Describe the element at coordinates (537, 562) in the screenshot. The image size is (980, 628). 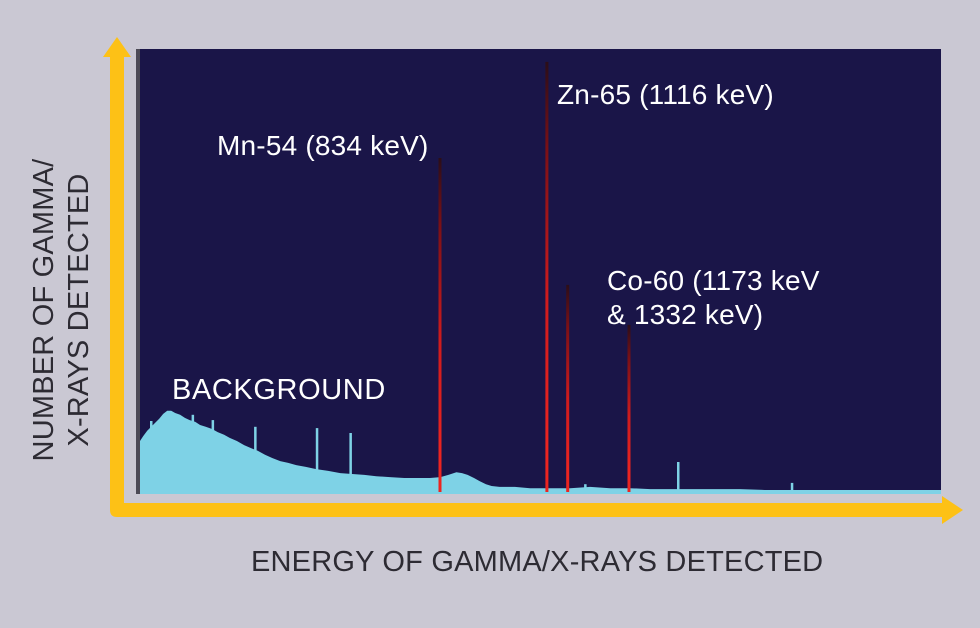
I see `x-axis-title: ENERGY OF GAMMA/X-RAYS DETECTED` at that location.